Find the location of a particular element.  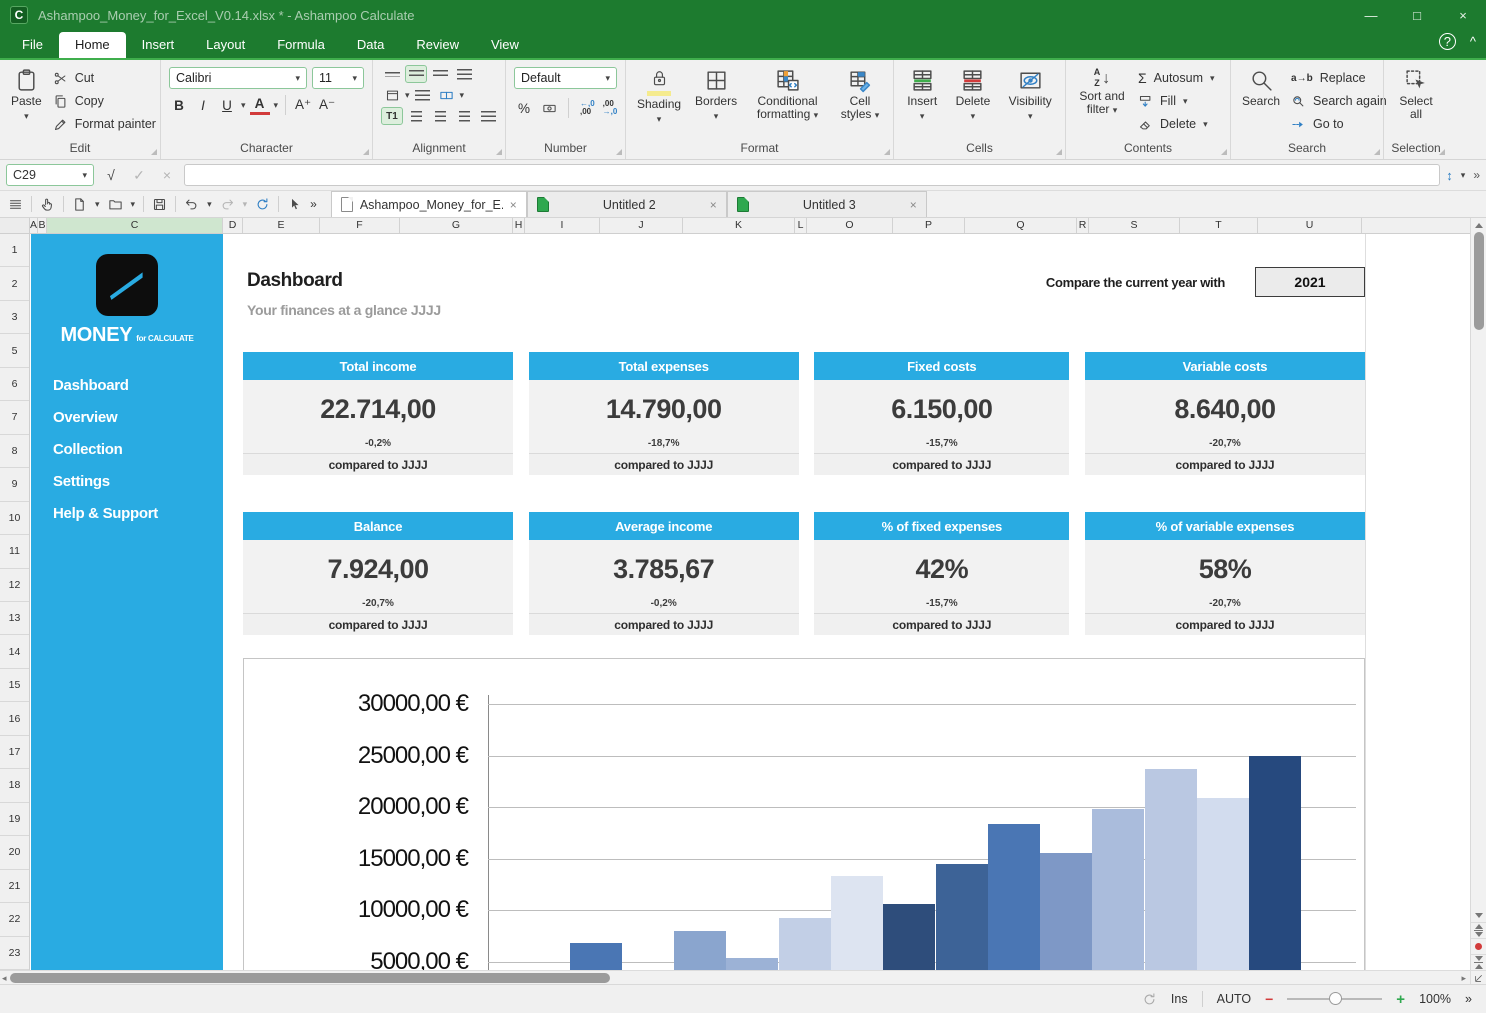

column-header-e: E is located at coordinates (281, 225).